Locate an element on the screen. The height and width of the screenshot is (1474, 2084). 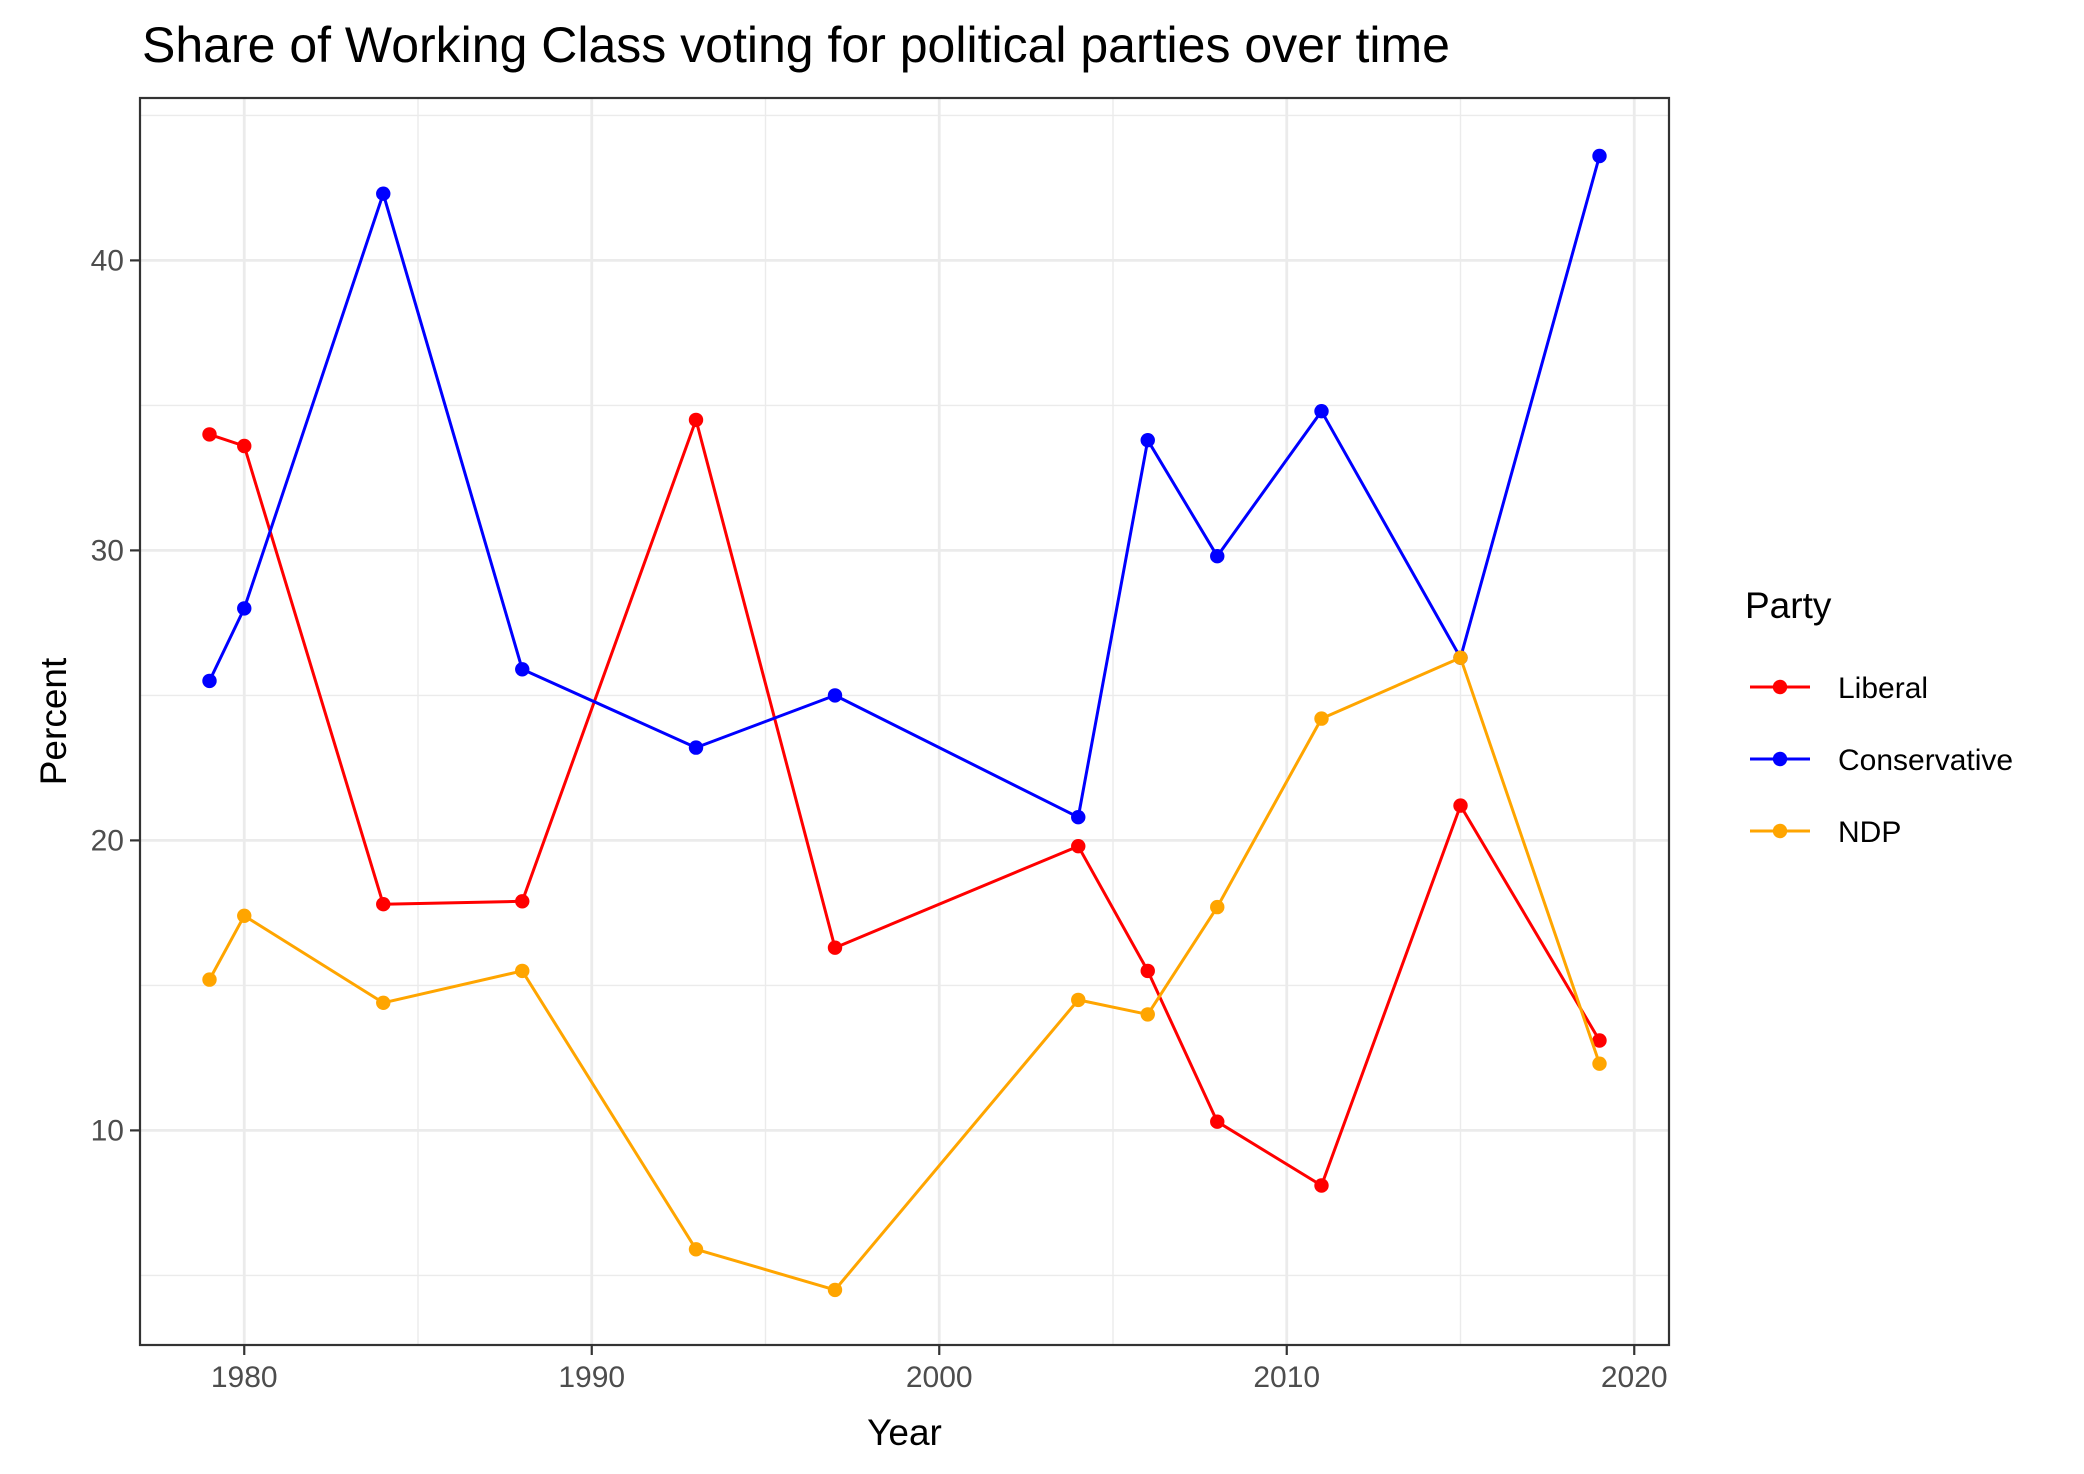
x-axis-title: Year is located at coordinates (904, 1432).